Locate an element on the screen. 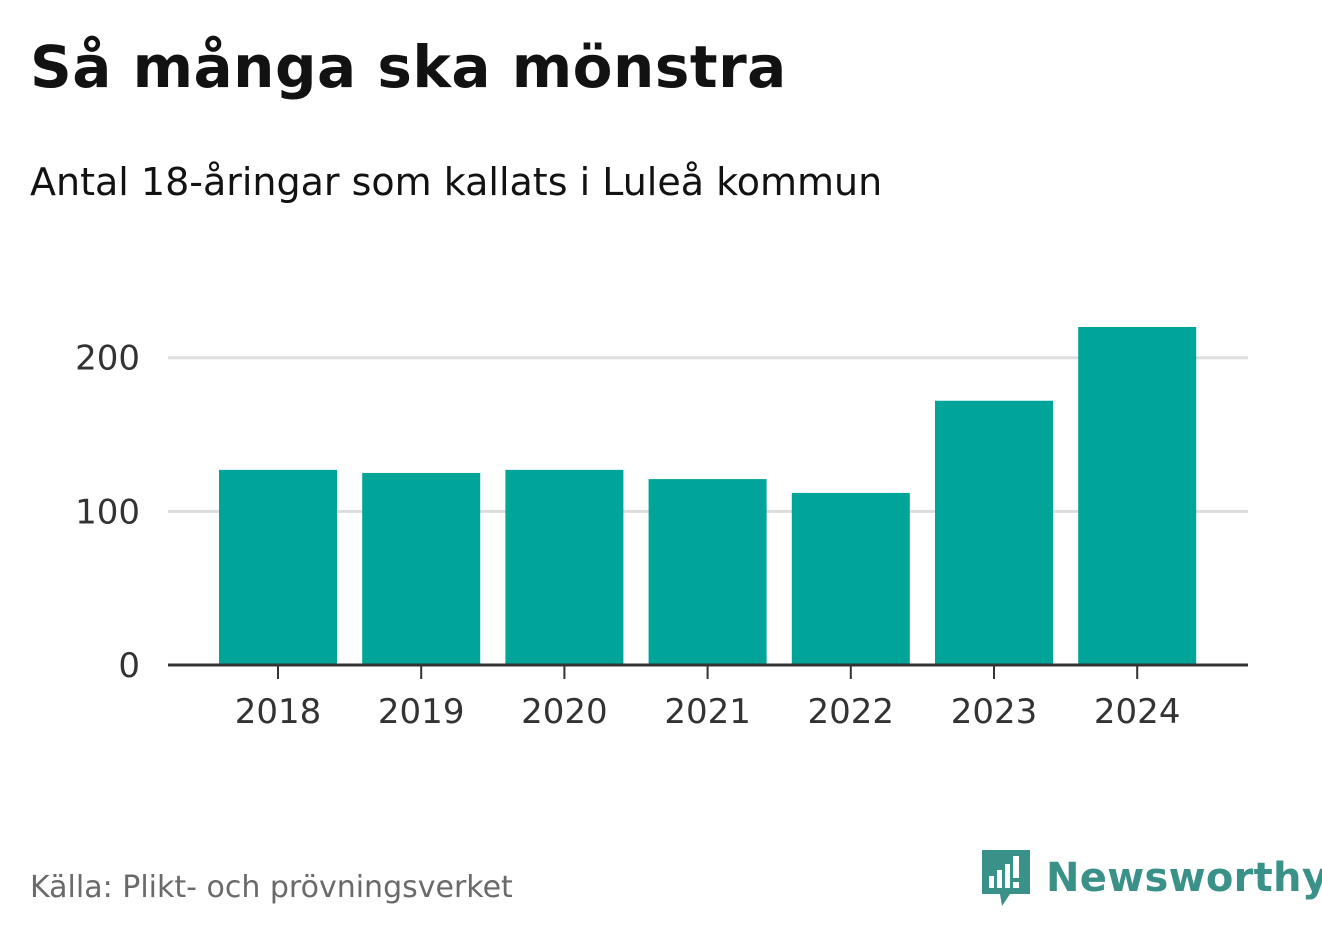 The height and width of the screenshot is (939, 1322). y-tick-label-0: 0 is located at coordinates (129, 666).